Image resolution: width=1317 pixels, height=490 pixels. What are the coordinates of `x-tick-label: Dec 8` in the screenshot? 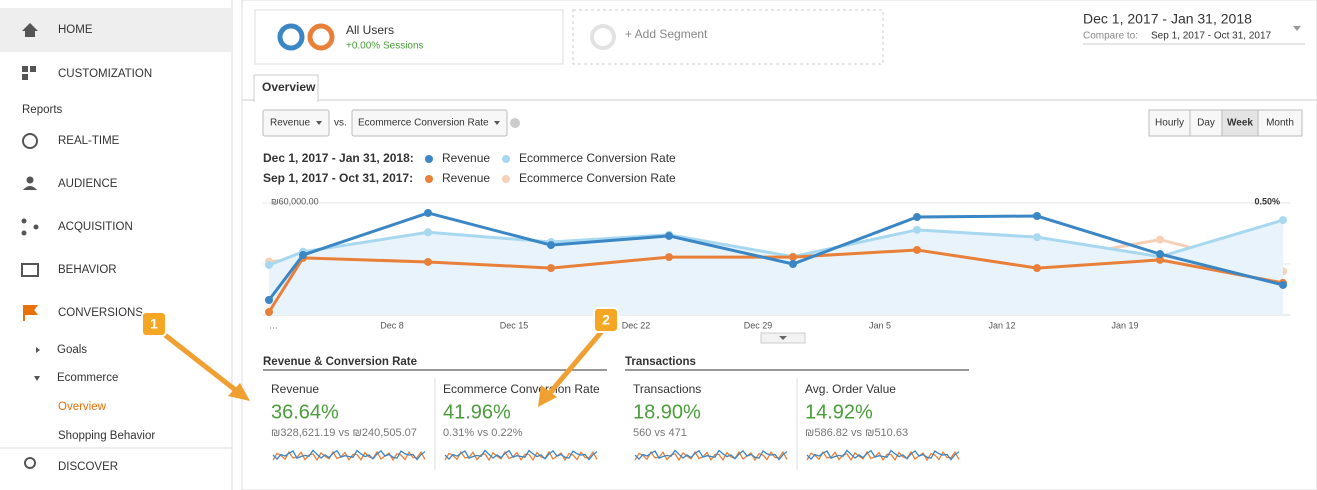 It's located at (392, 325).